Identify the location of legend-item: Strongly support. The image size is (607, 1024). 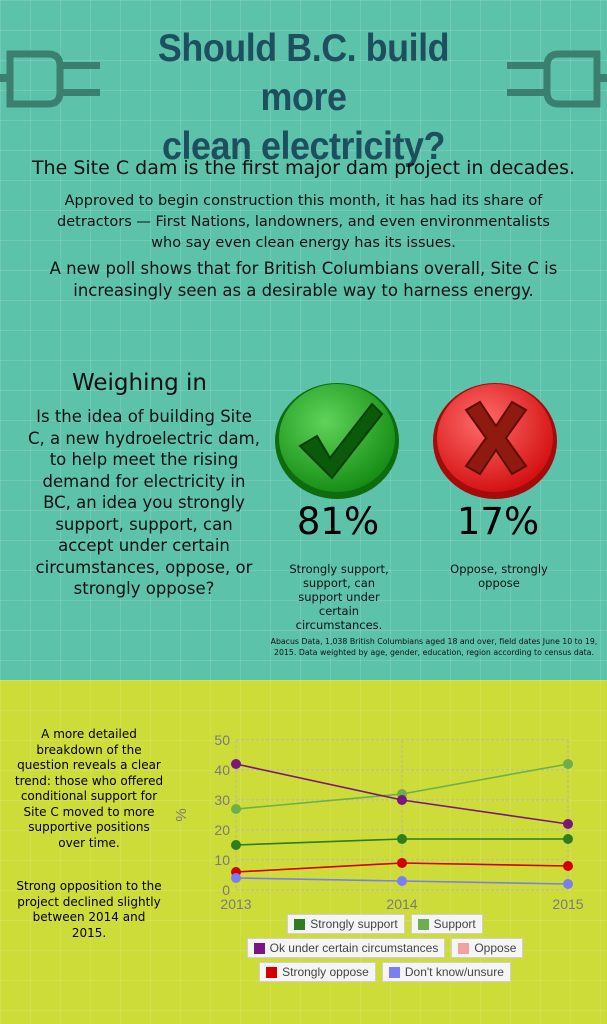
(346, 924).